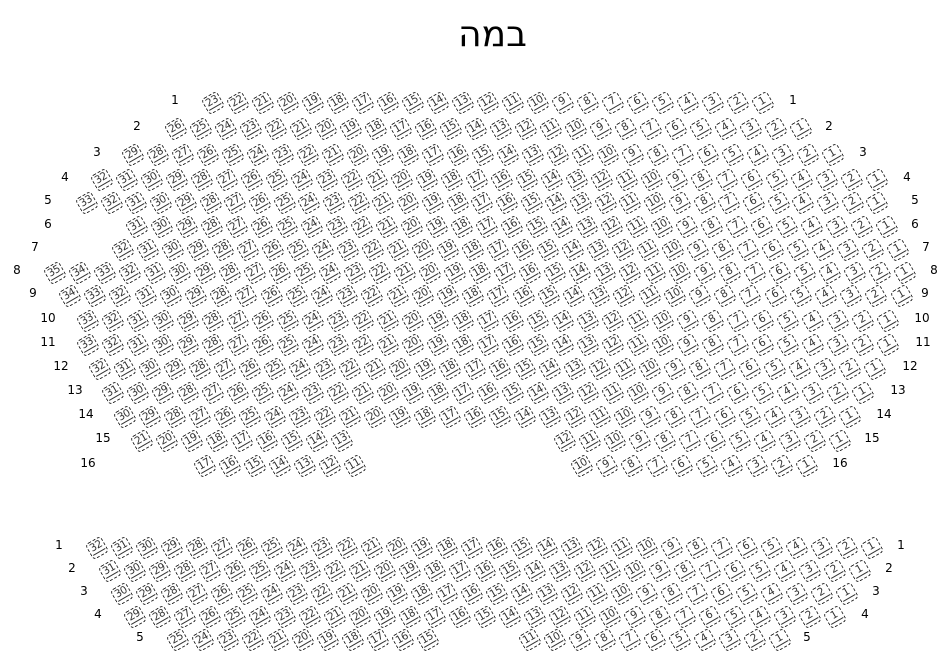  What do you see at coordinates (810, 617) in the screenshot?
I see `seat-rear-row-4-2: 2` at bounding box center [810, 617].